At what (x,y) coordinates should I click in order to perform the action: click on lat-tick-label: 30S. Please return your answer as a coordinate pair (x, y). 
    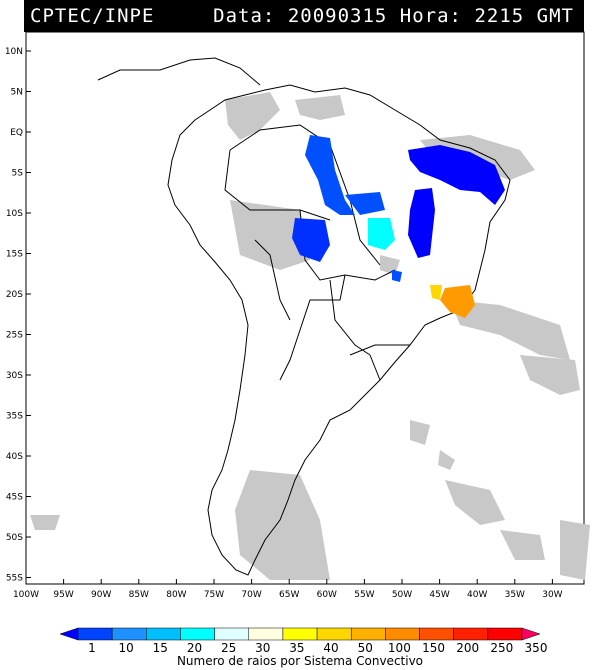
    Looking at the image, I should click on (14, 376).